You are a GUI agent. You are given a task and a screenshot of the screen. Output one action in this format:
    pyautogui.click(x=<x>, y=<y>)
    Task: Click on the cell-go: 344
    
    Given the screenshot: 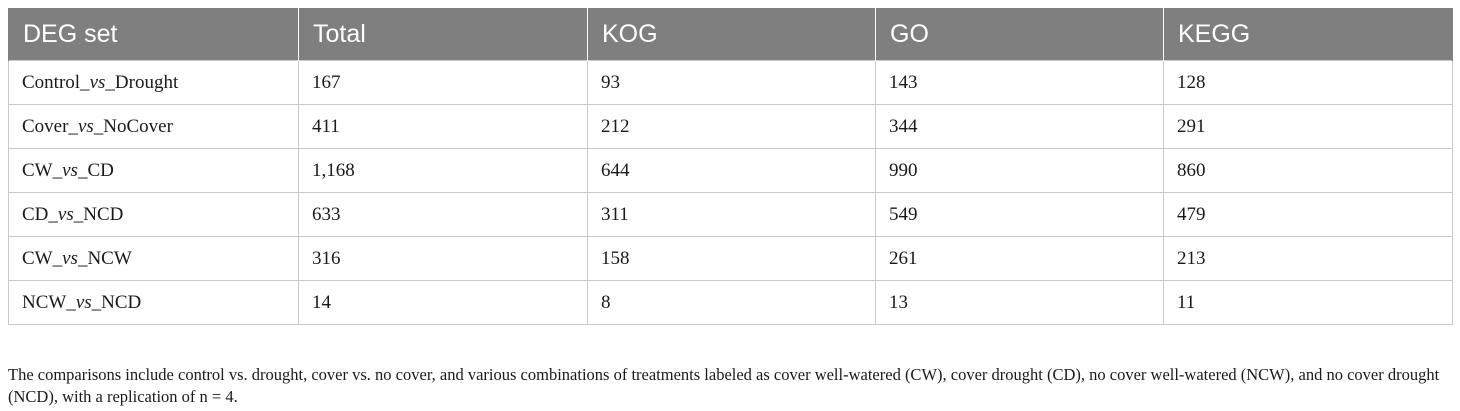 What is the action you would take?
    pyautogui.click(x=1019, y=126)
    